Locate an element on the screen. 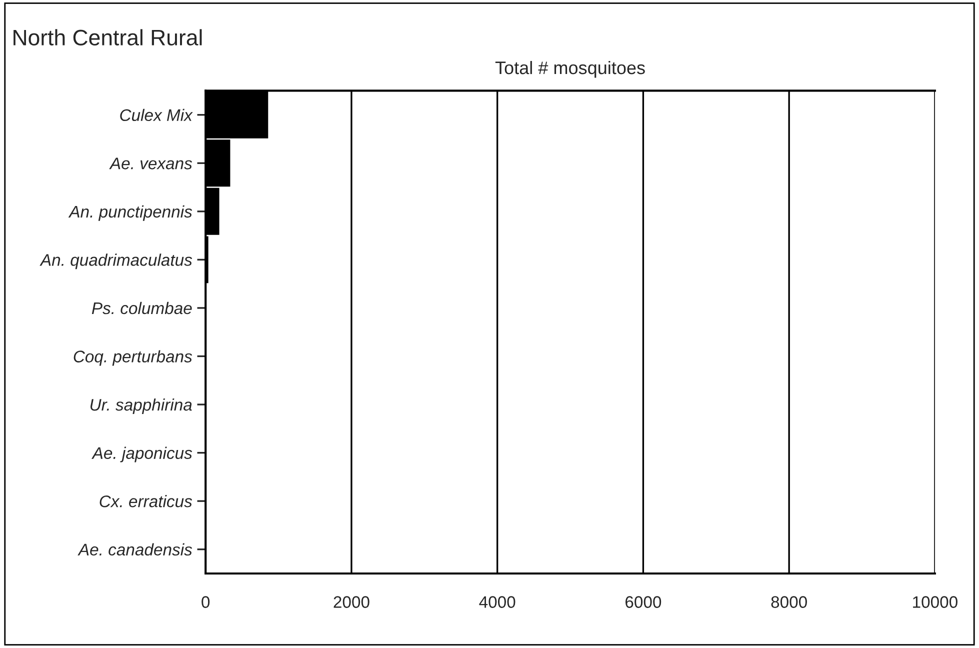  y-tick-label: Ps. columbae is located at coordinates (142, 308).